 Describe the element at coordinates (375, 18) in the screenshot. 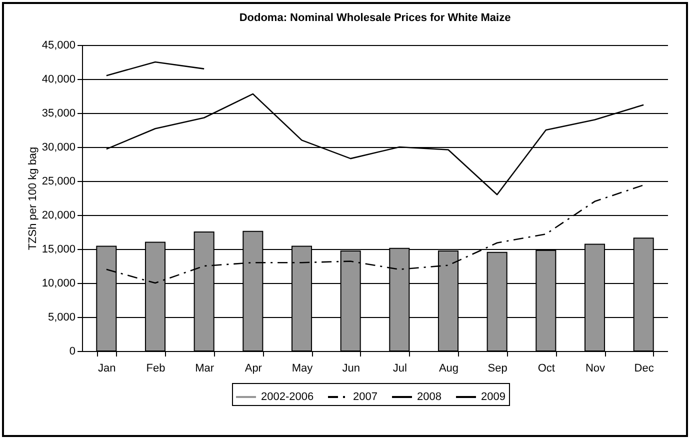

I see `chart-title: Dodoma: Nominal Wholesale Prices for White Maize` at that location.